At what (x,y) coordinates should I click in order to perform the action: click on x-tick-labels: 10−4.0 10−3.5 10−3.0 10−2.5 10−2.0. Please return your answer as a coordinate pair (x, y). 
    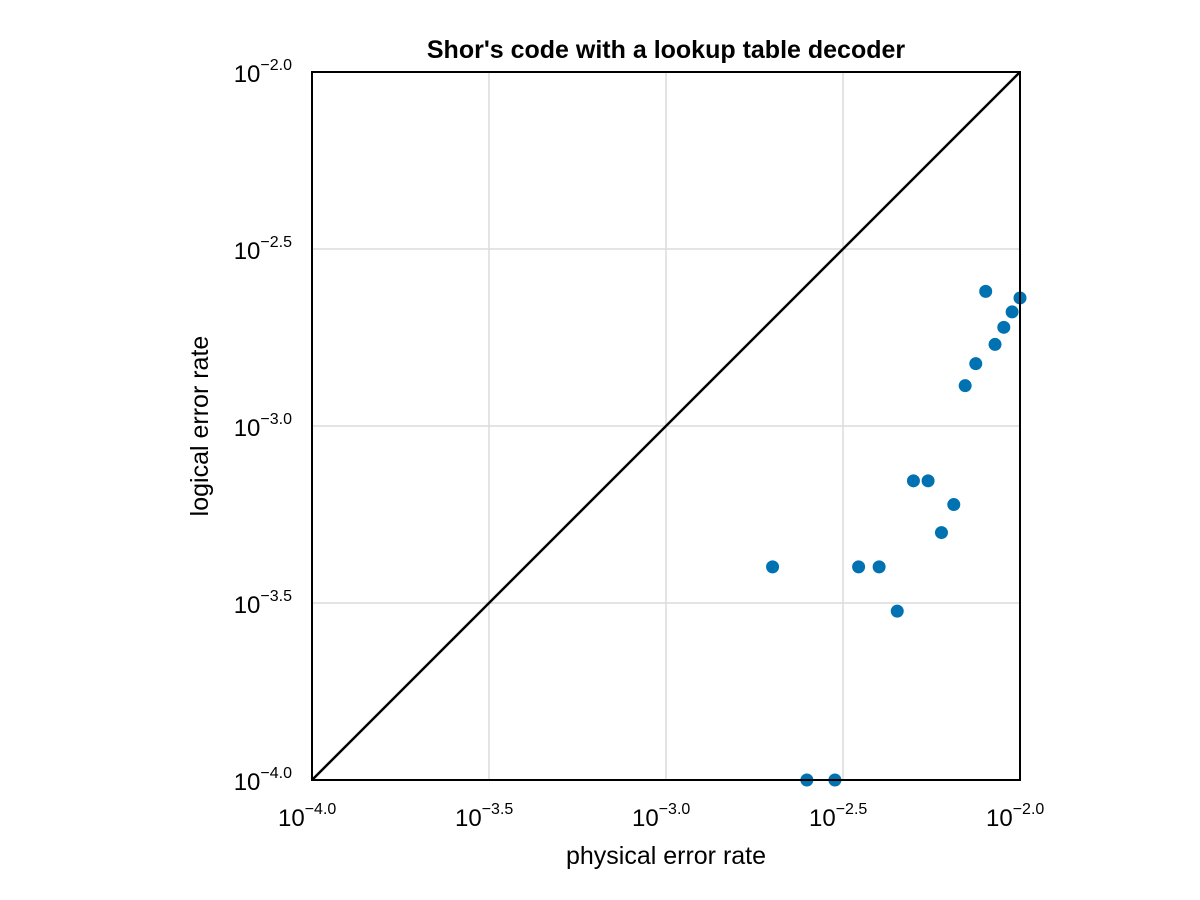
    Looking at the image, I should click on (661, 816).